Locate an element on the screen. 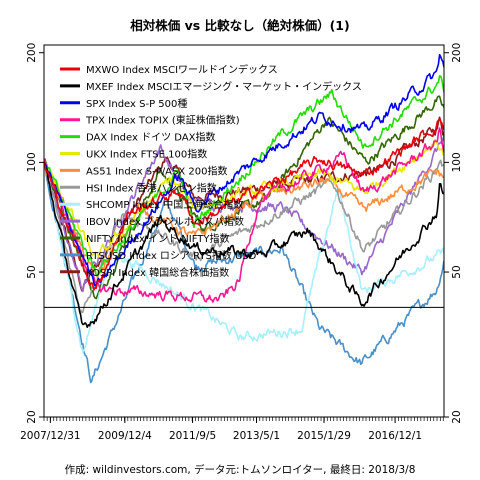 This screenshot has width=480, height=480. legend-item: AS51 Index S-P/ASX 200指数 is located at coordinates (143, 170).